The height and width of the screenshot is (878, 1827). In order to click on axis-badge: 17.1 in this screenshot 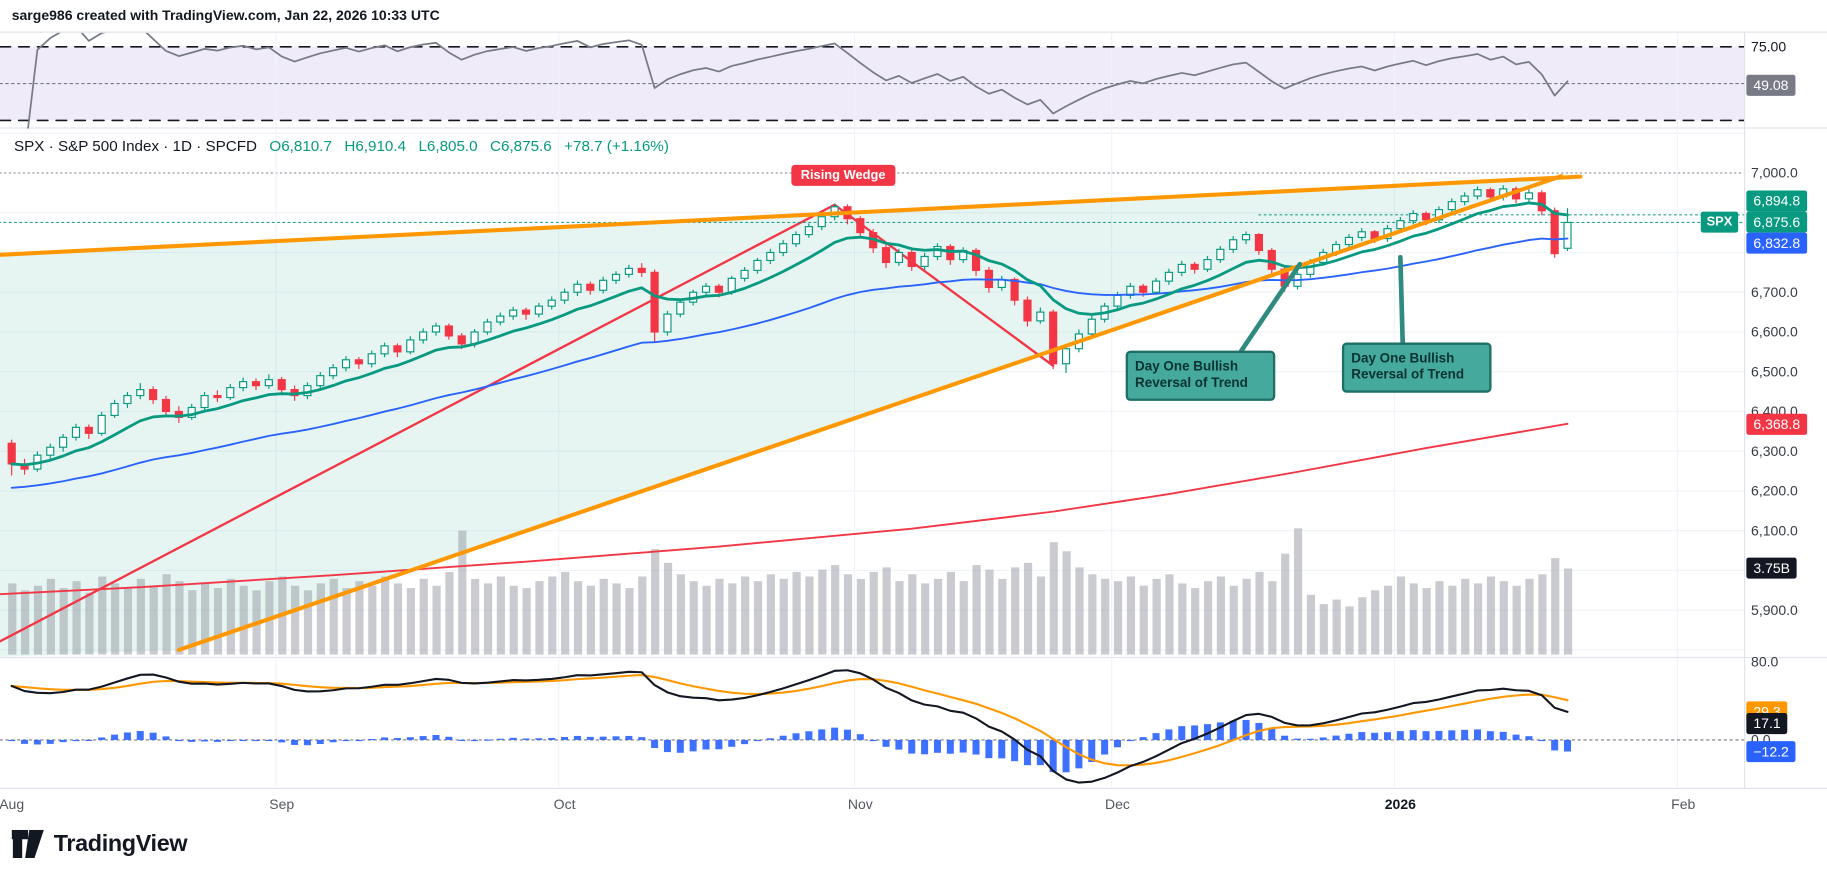, I will do `click(1767, 723)`.